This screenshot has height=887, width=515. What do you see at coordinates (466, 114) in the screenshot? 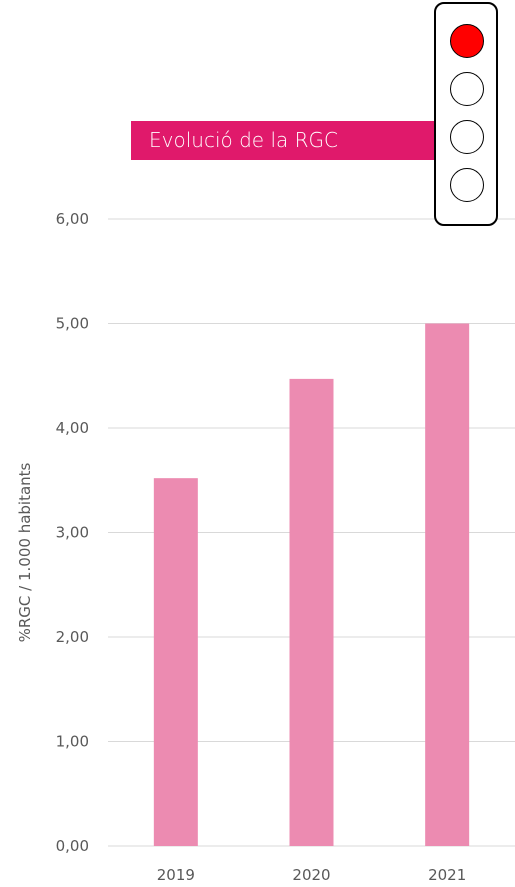
I see `traffic-light-icon` at bounding box center [466, 114].